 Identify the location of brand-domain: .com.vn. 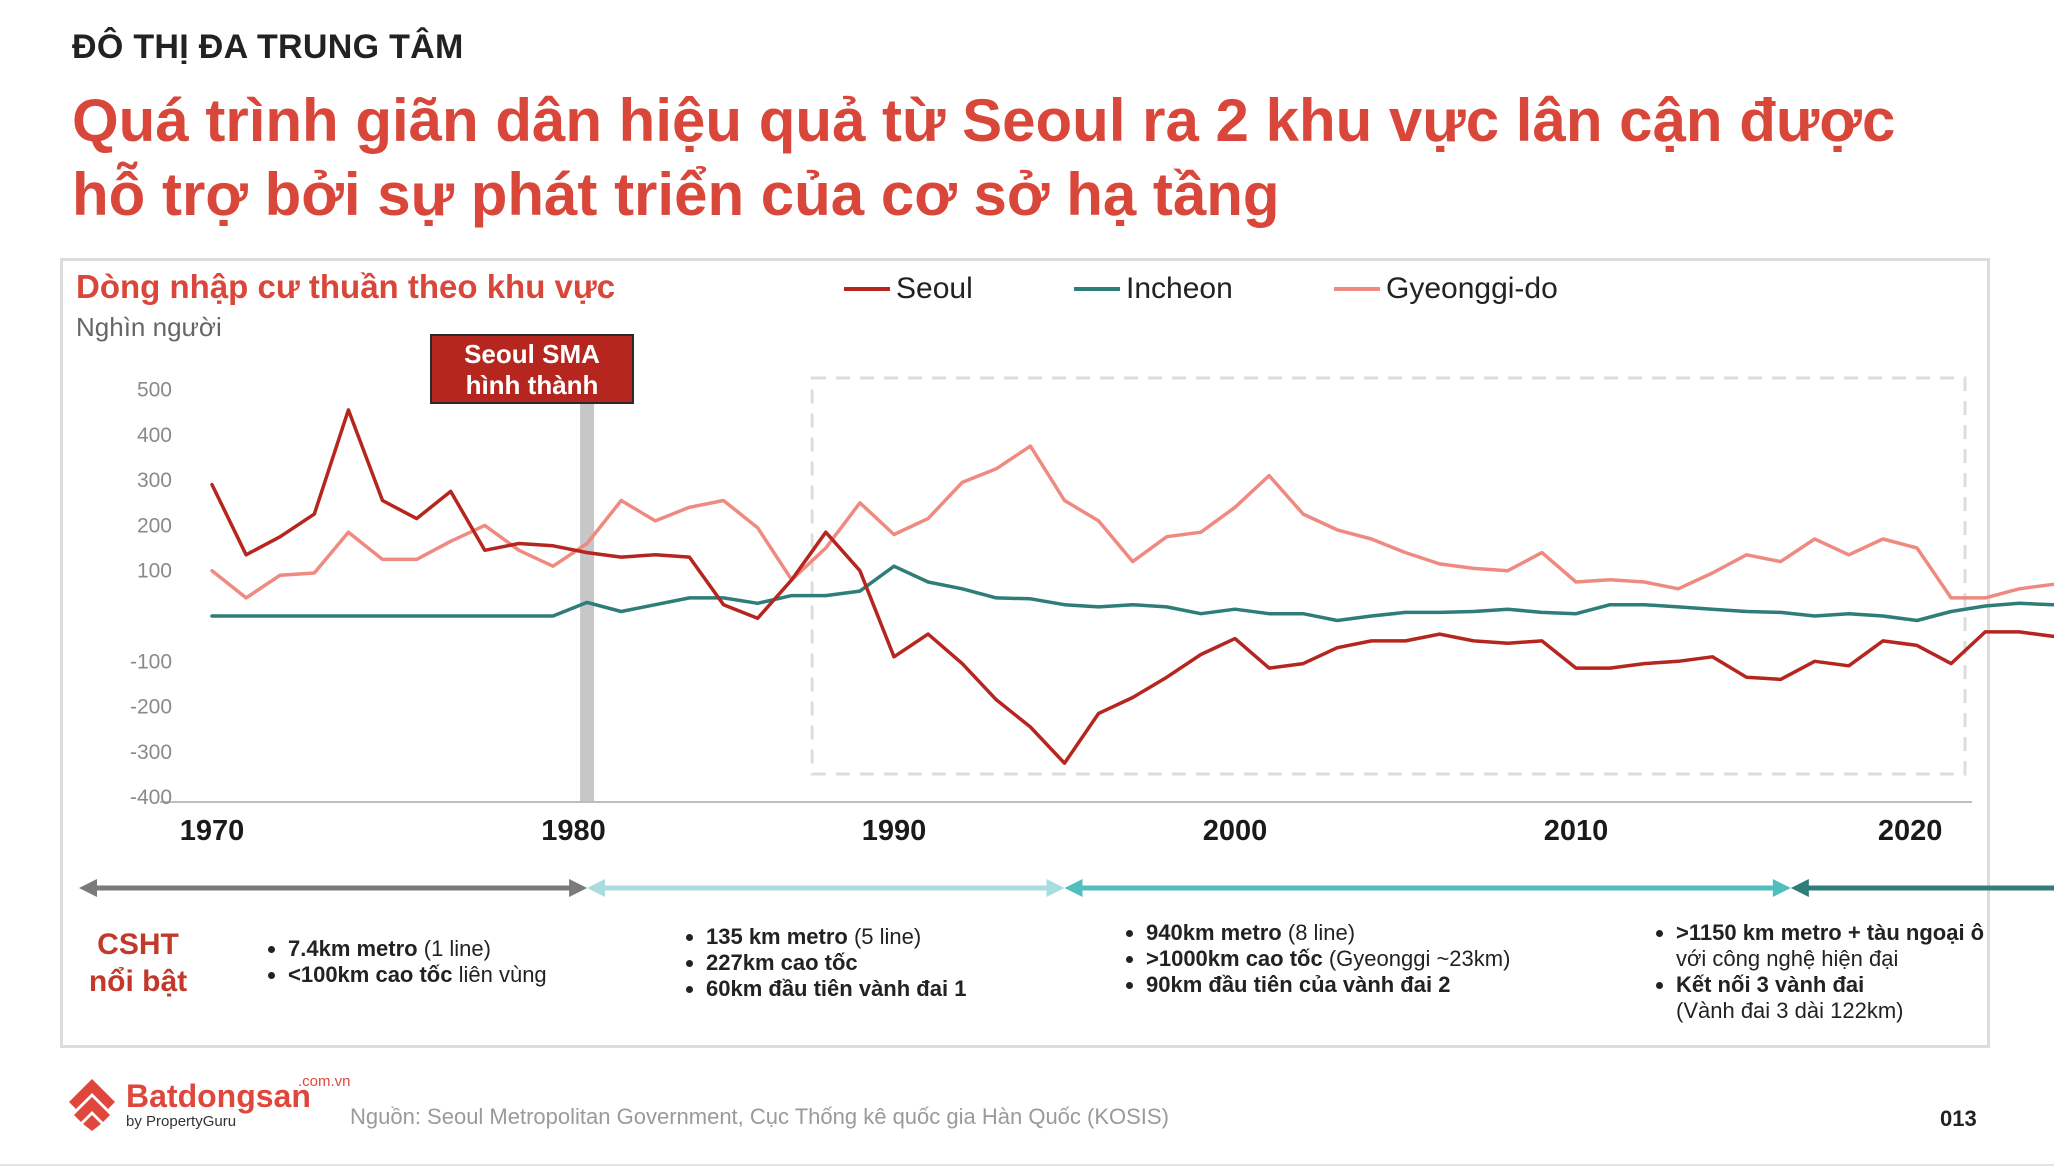
(324, 1081).